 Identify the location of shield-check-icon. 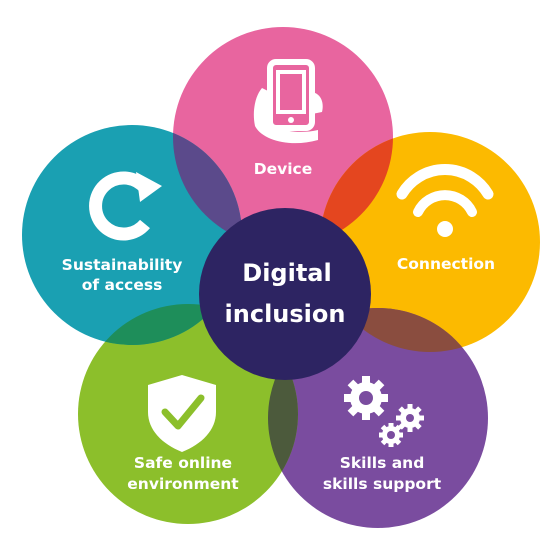
(182, 413).